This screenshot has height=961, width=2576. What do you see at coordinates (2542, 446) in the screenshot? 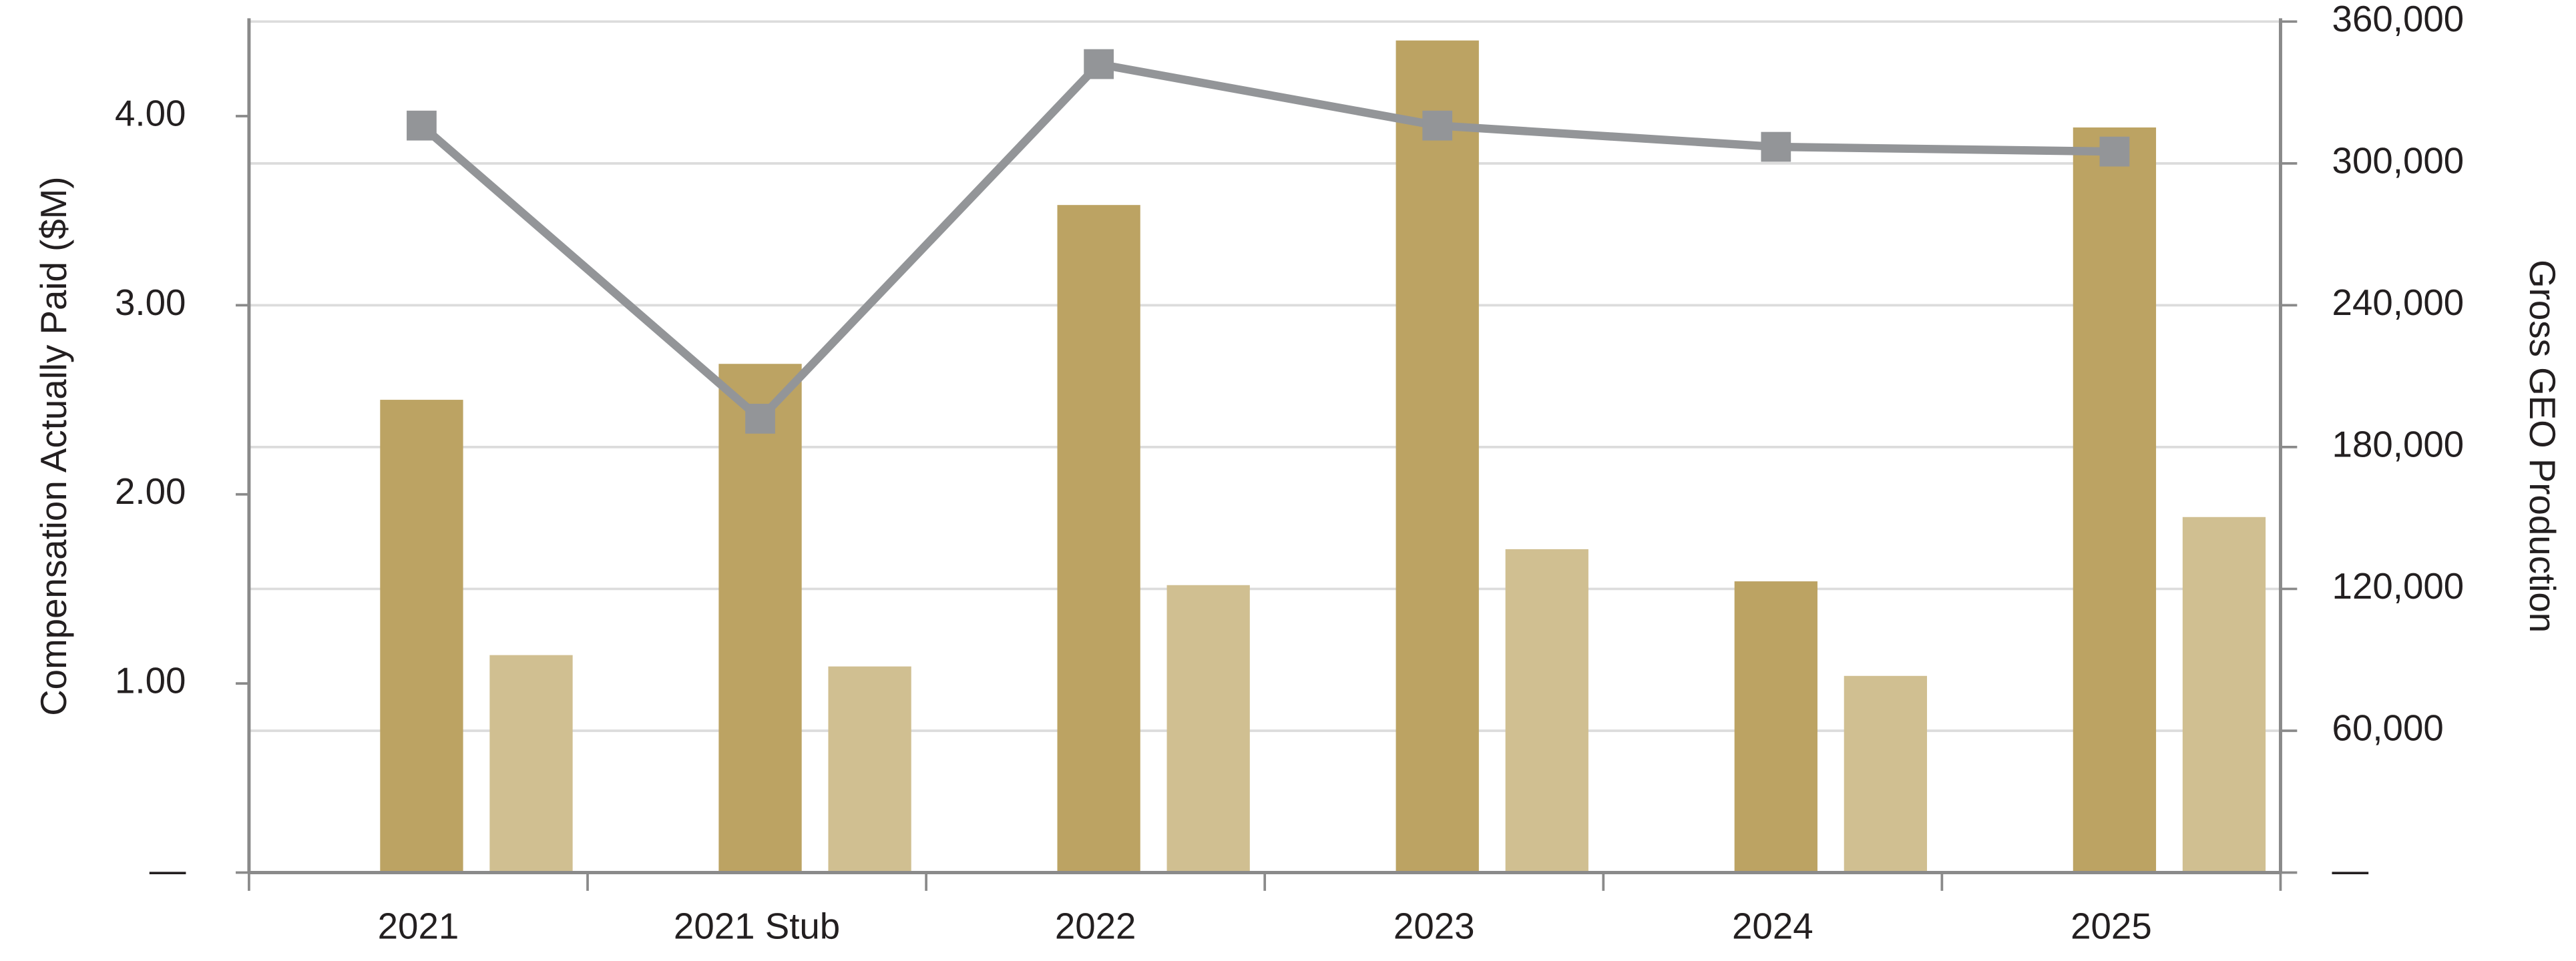
I see `y2-axis-title: Gross GEO Production` at bounding box center [2542, 446].